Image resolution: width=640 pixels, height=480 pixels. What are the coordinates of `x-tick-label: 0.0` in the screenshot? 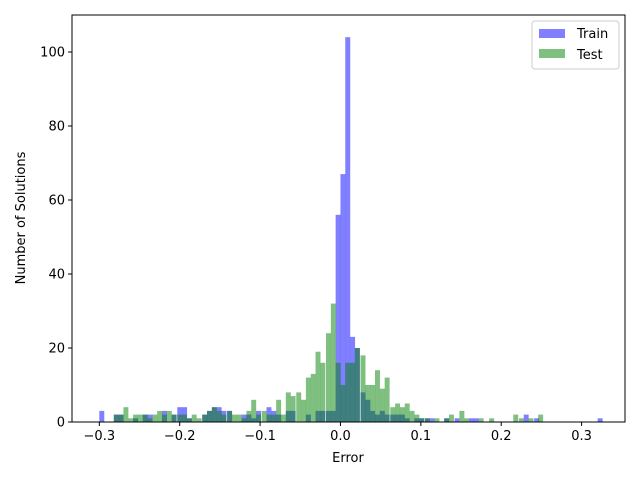 It's located at (340, 436).